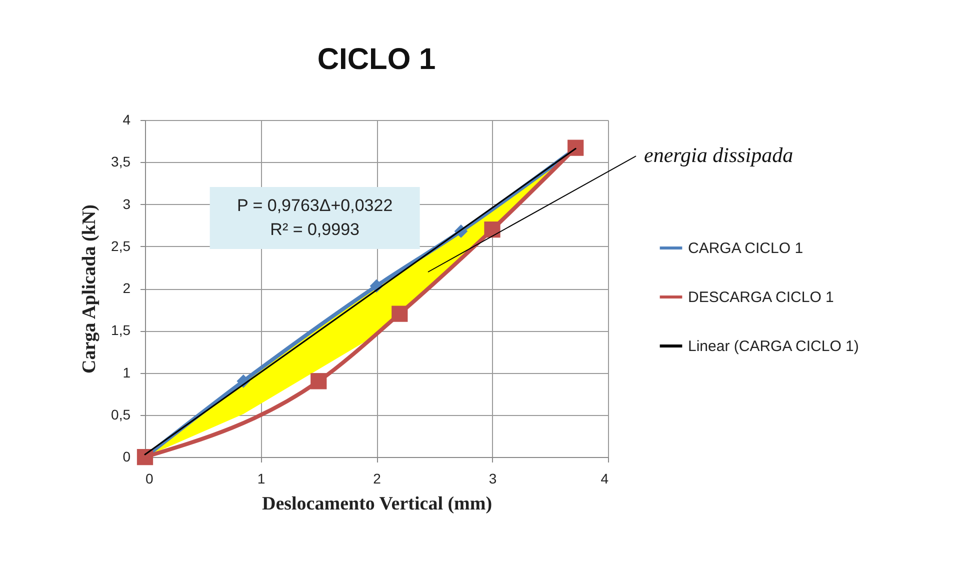  I want to click on y-axis-title: Carga Aplicada (kN), so click(89, 289).